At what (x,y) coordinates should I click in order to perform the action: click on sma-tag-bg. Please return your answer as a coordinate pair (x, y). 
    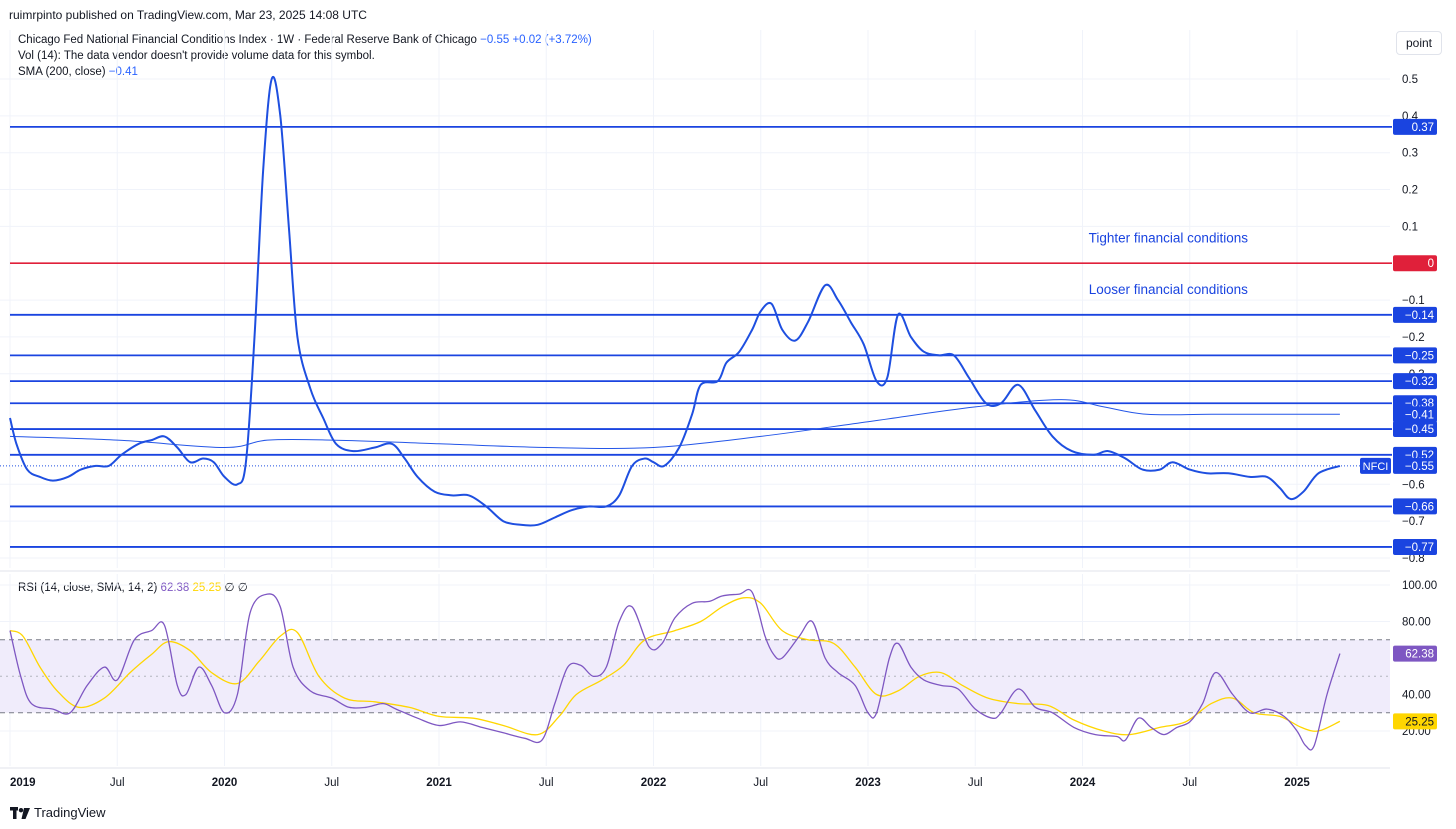
    Looking at the image, I should click on (1415, 414).